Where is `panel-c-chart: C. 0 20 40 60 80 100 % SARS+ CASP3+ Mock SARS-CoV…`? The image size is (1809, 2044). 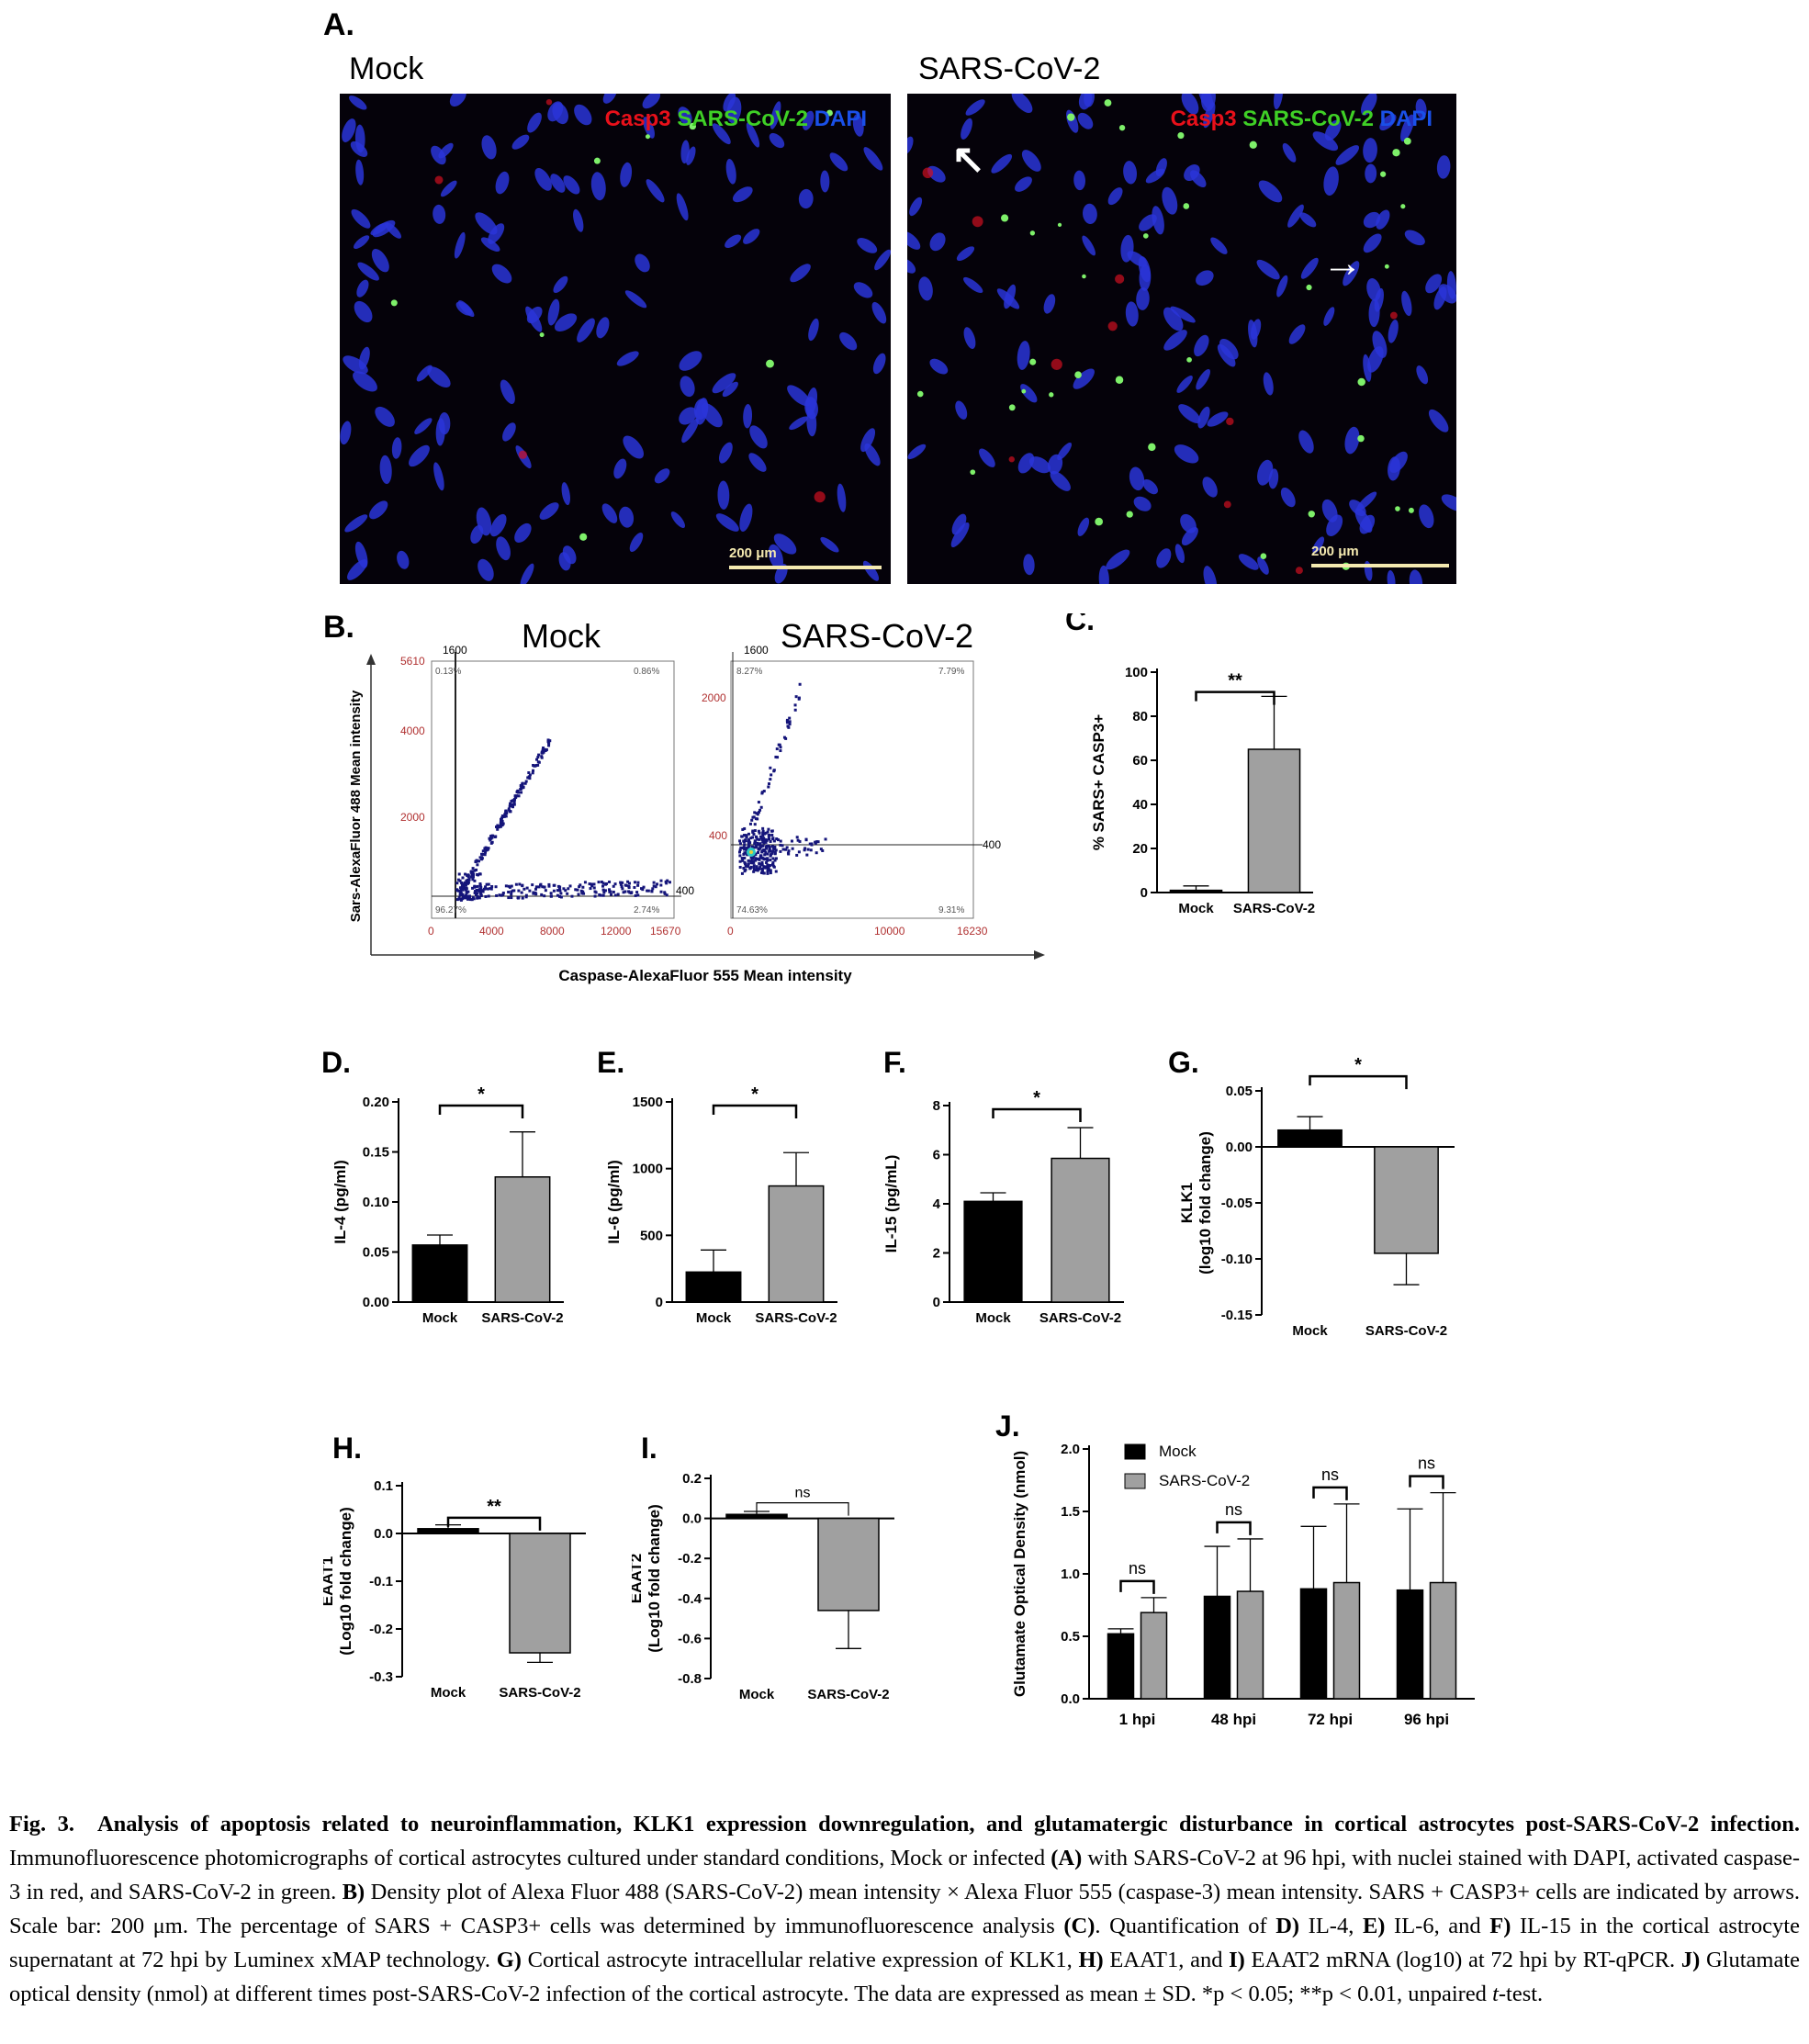
panel-c-chart: C. 0 20 40 60 80 100 % SARS+ CASP3+ Mock SARS-CoV… is located at coordinates (1190, 764).